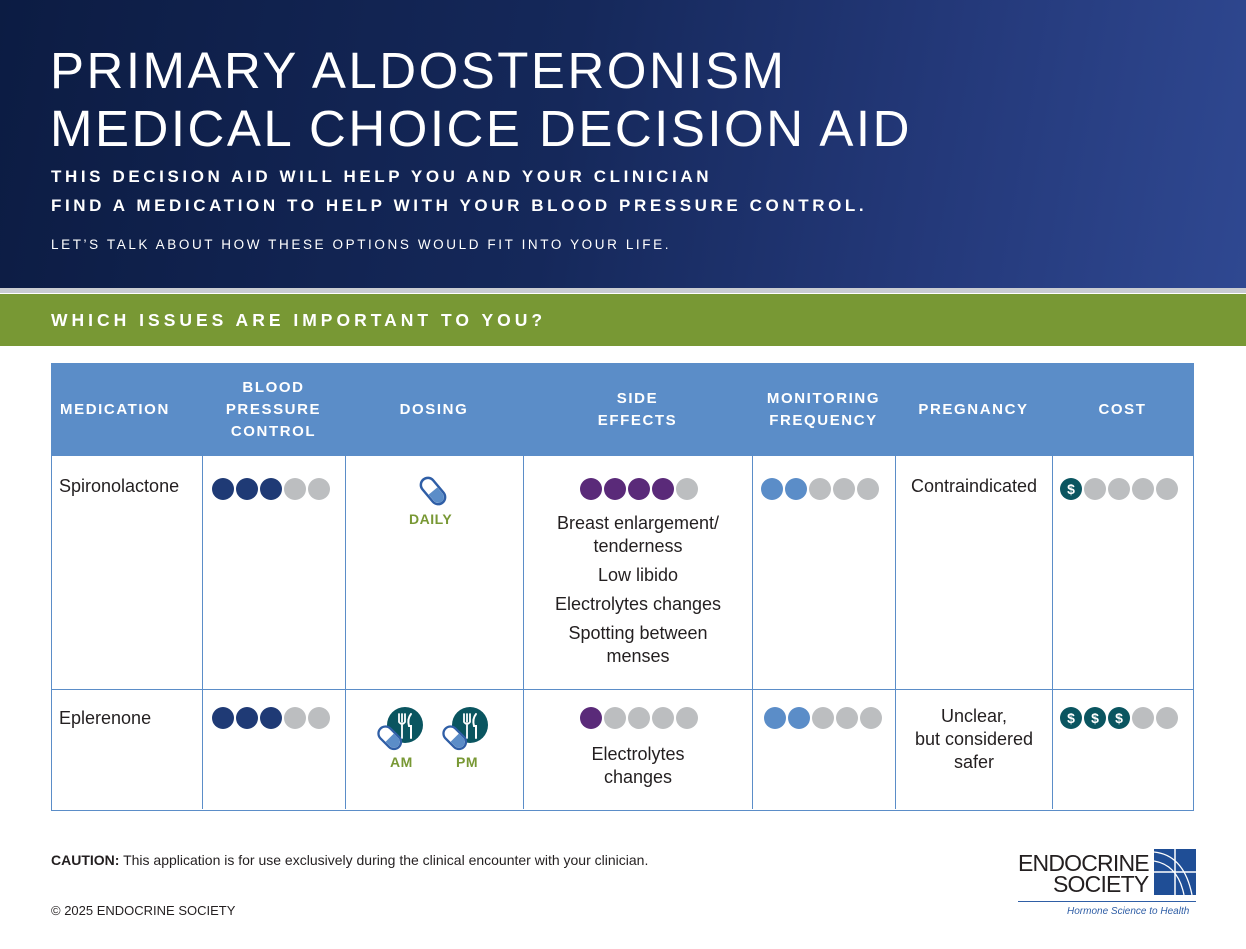 This screenshot has height=949, width=1246. Describe the element at coordinates (115, 409) in the screenshot. I see `header-medication-label: MEDICATION` at that location.